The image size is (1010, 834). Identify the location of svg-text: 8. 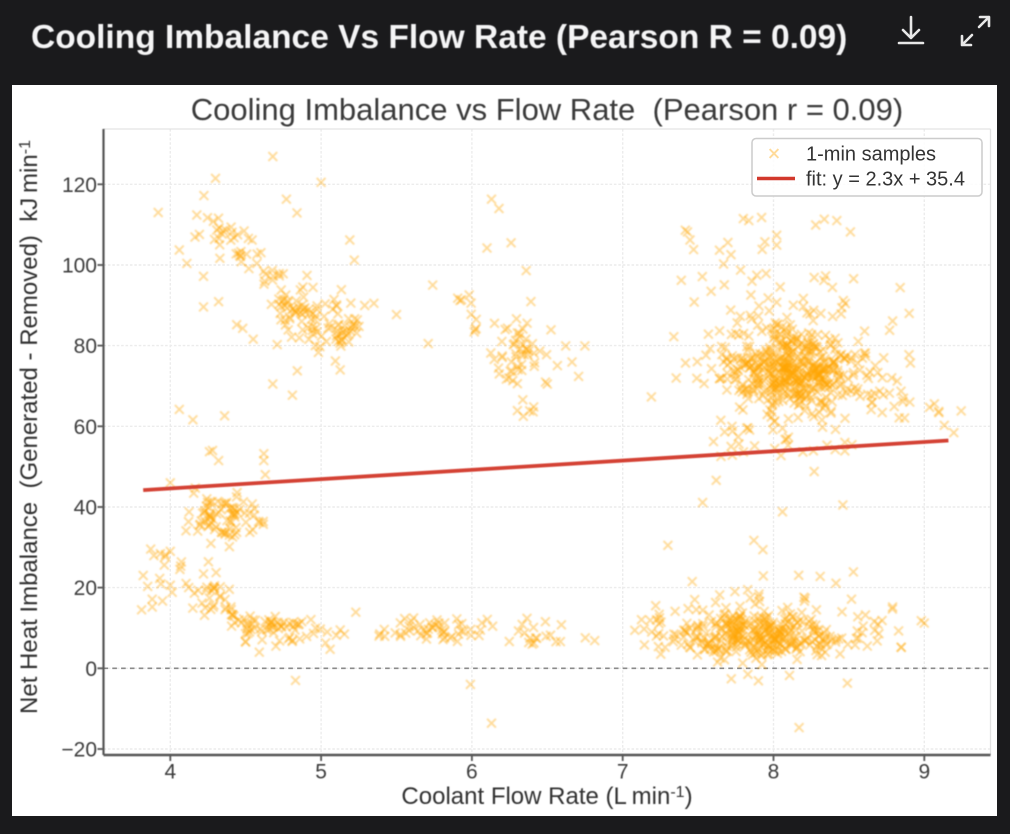
(774, 772).